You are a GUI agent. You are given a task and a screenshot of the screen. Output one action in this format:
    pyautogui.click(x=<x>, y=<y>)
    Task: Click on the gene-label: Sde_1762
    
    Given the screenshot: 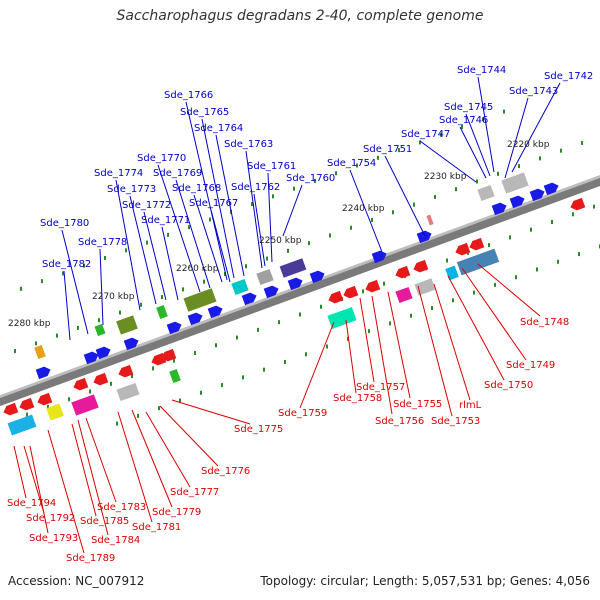 What is the action you would take?
    pyautogui.click(x=255, y=187)
    